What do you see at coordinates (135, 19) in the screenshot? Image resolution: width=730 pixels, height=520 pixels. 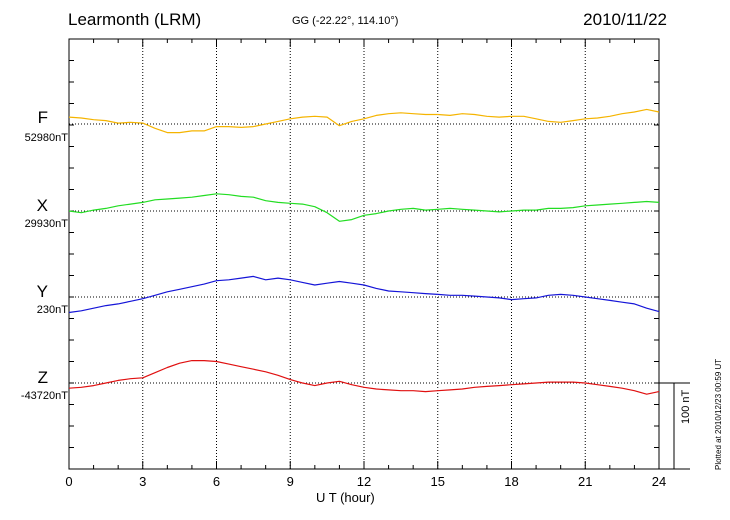 I see `station-title: Learmonth (LRM)` at bounding box center [135, 19].